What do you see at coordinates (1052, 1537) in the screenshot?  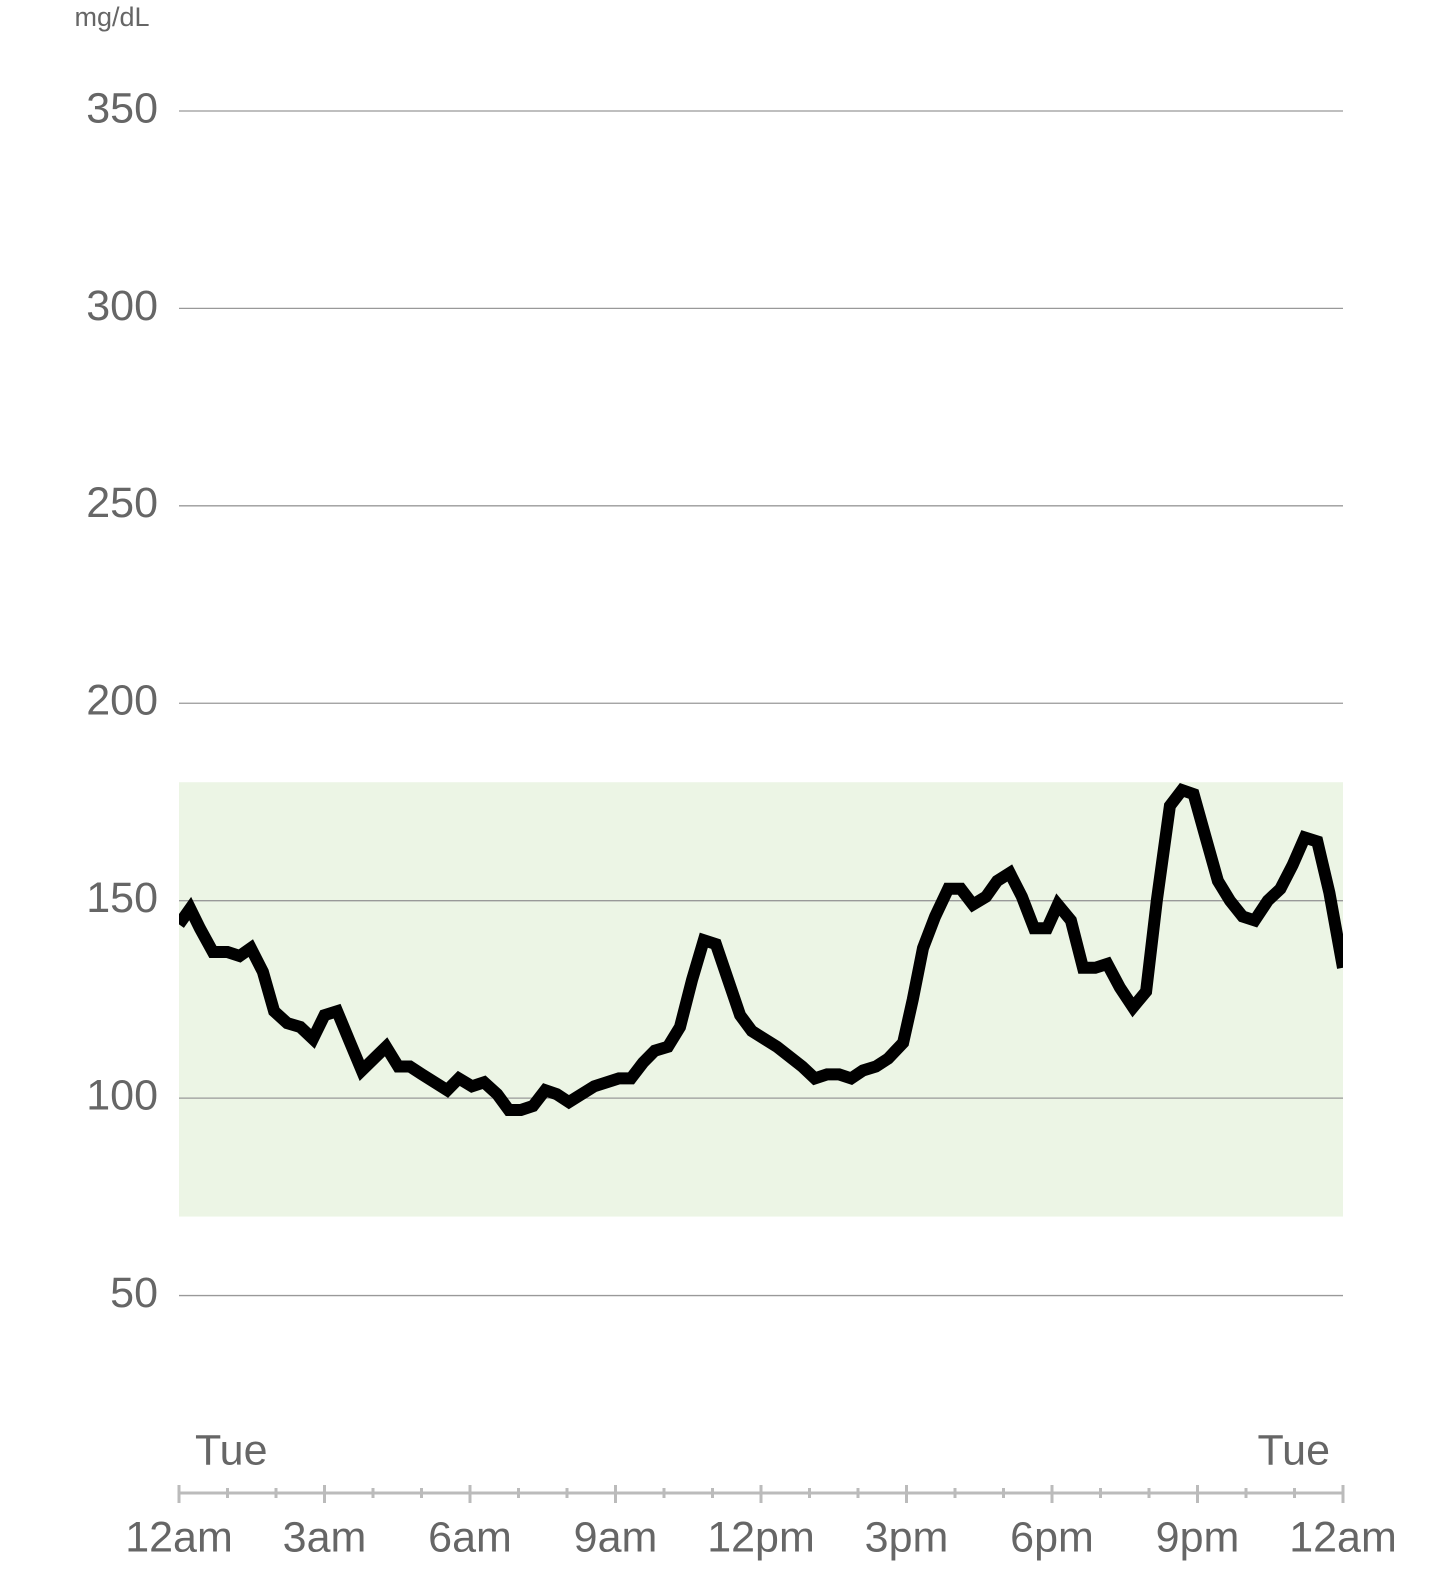 I see `x-tick-label: 6pm` at bounding box center [1052, 1537].